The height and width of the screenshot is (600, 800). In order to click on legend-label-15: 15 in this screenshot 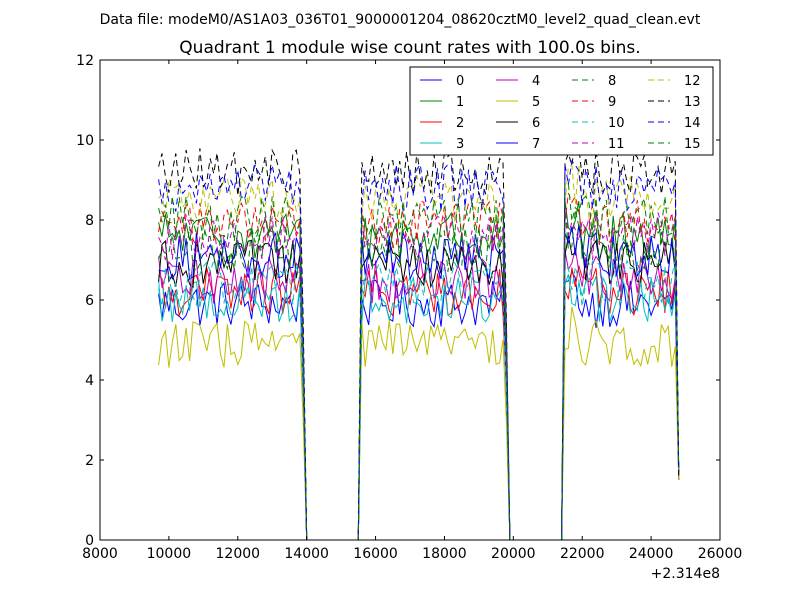, I will do `click(692, 144)`.